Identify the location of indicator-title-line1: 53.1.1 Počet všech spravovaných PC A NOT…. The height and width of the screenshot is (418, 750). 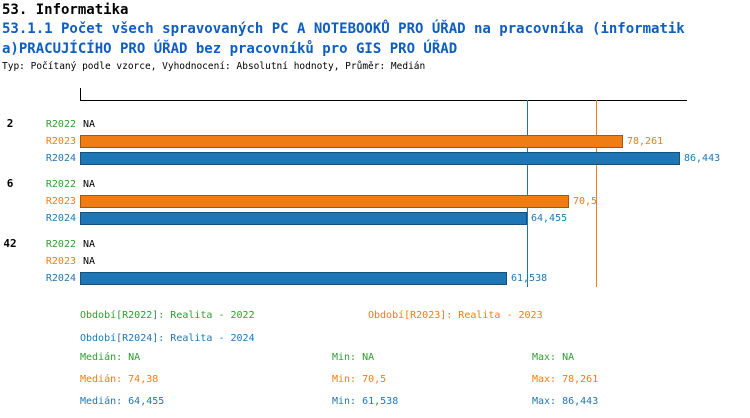
(343, 29).